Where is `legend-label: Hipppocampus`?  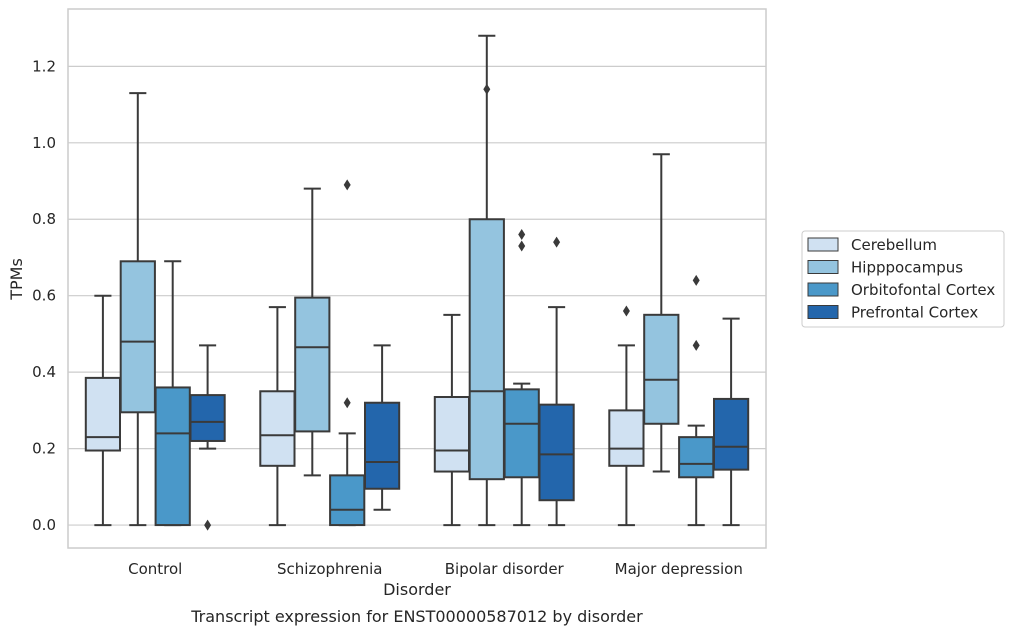
legend-label: Hipppocampus is located at coordinates (907, 268).